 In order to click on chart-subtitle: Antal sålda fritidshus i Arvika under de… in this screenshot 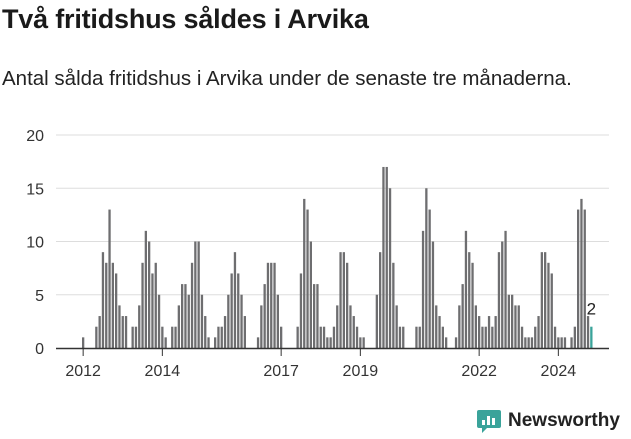, I will do `click(287, 78)`.